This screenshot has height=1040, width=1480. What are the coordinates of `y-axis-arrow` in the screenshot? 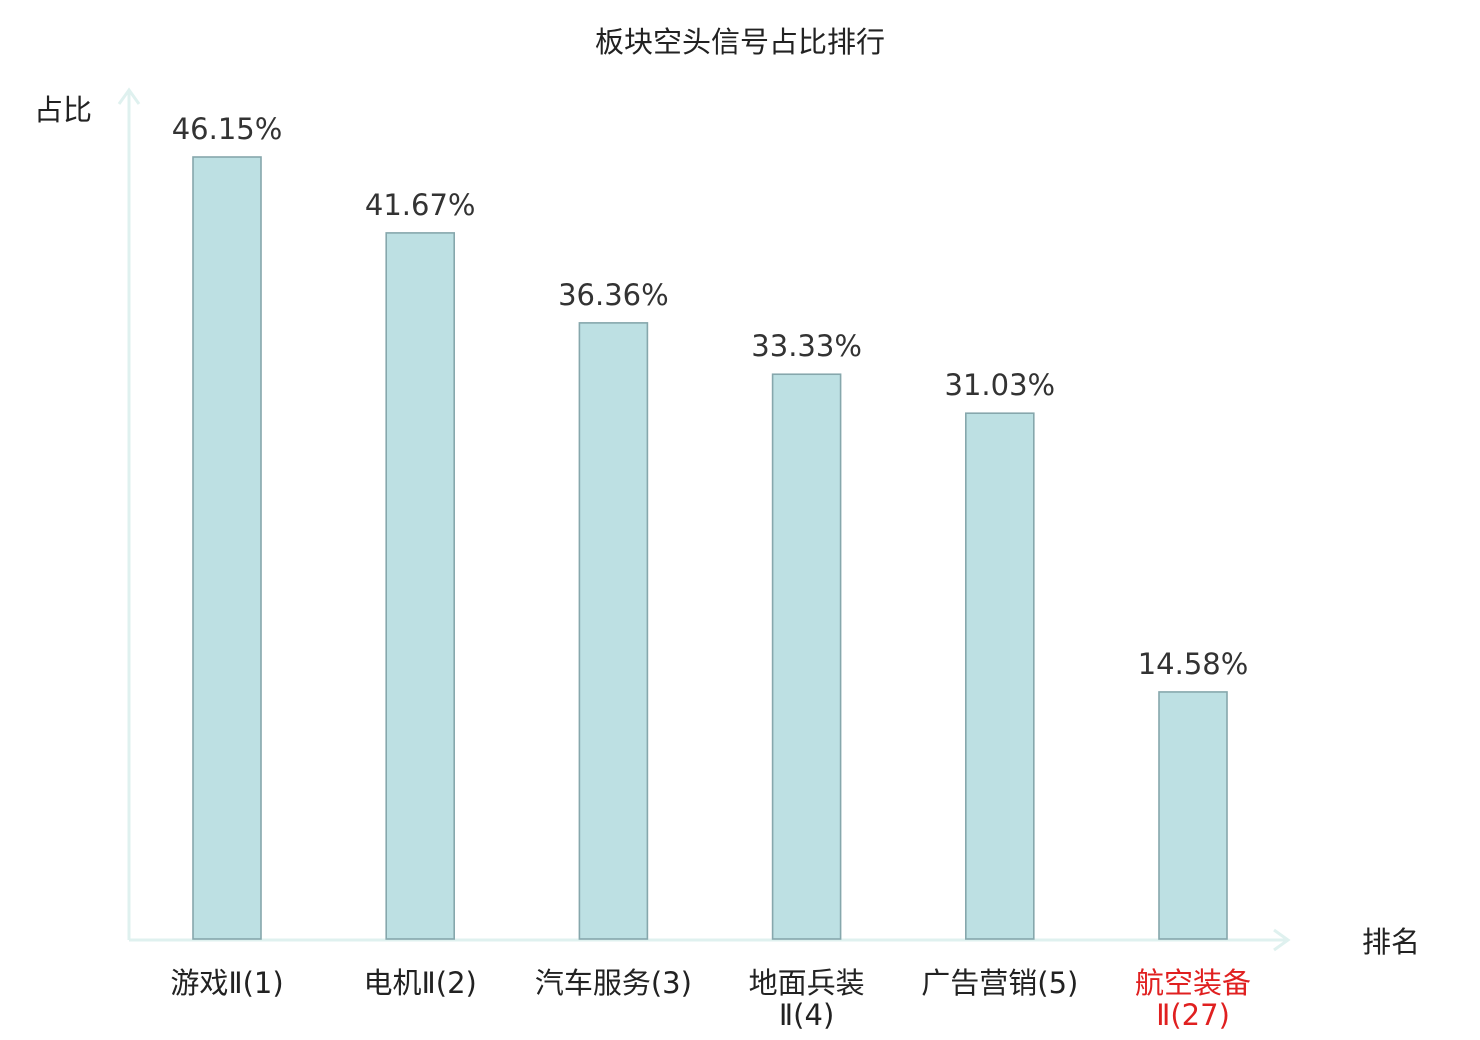 It's located at (129, 96).